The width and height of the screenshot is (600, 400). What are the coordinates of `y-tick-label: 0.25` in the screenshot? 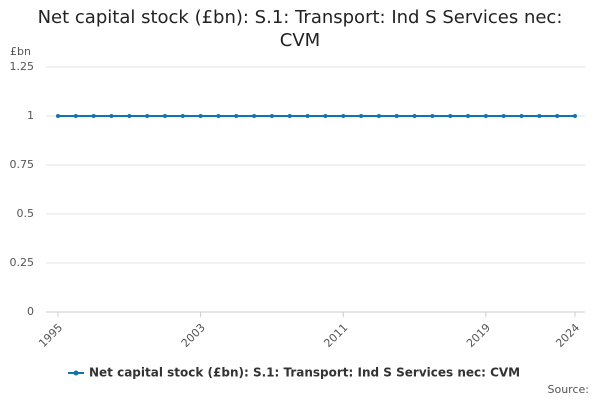 It's located at (22, 262).